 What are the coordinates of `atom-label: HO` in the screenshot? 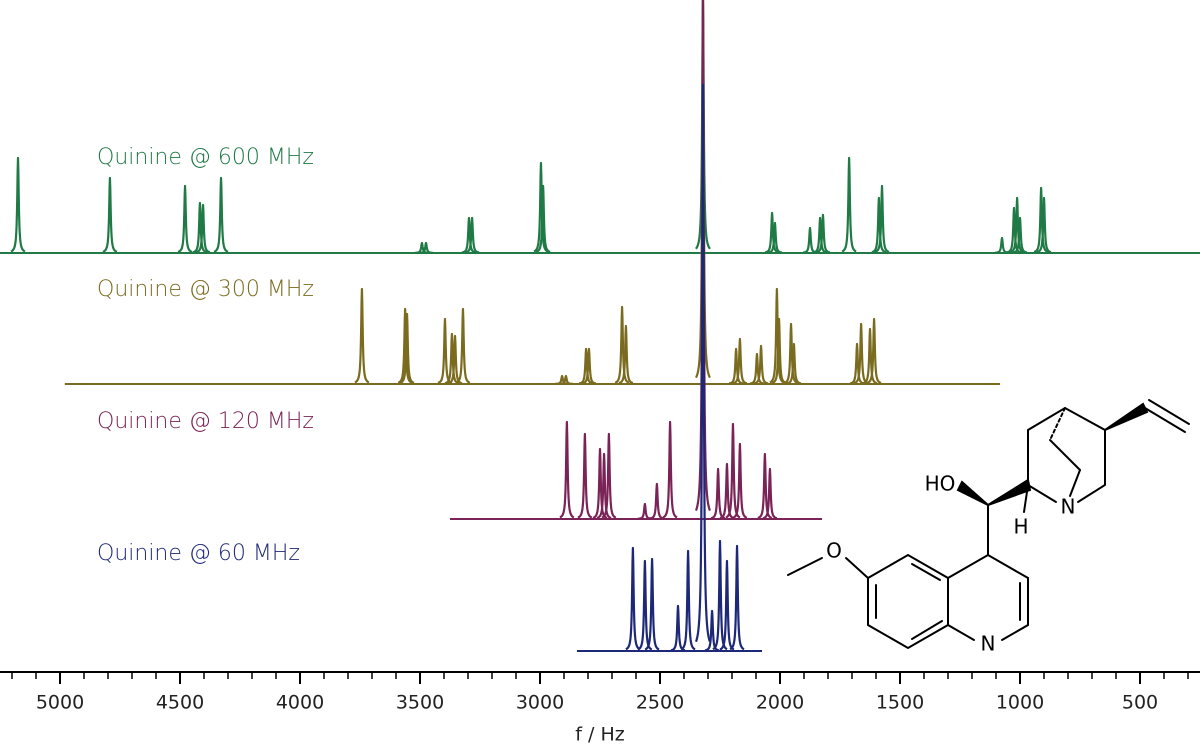 It's located at (940, 484).